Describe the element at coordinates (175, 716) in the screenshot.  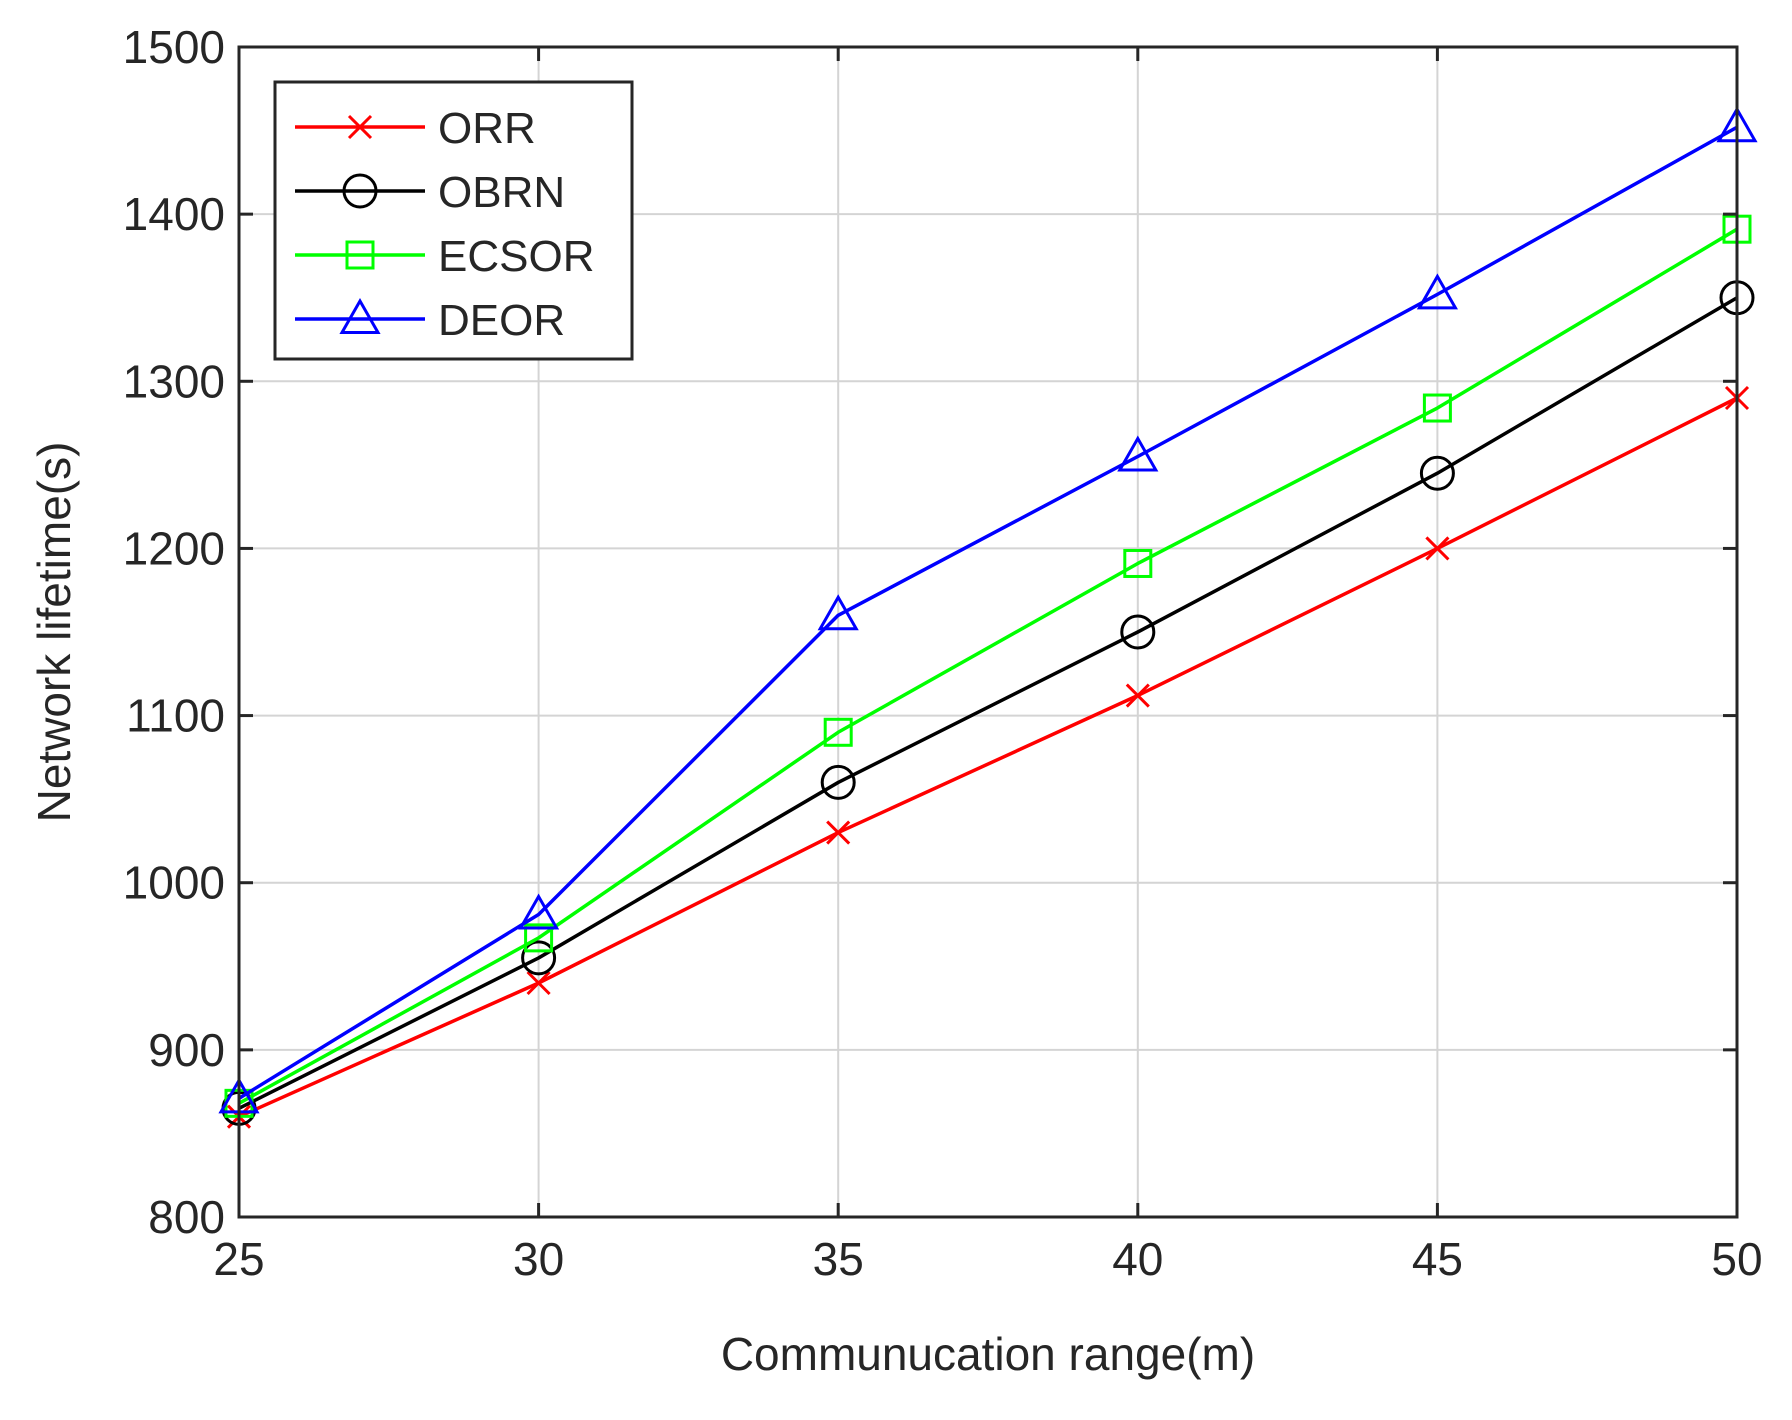
I see `y-tick-label: 1100` at that location.